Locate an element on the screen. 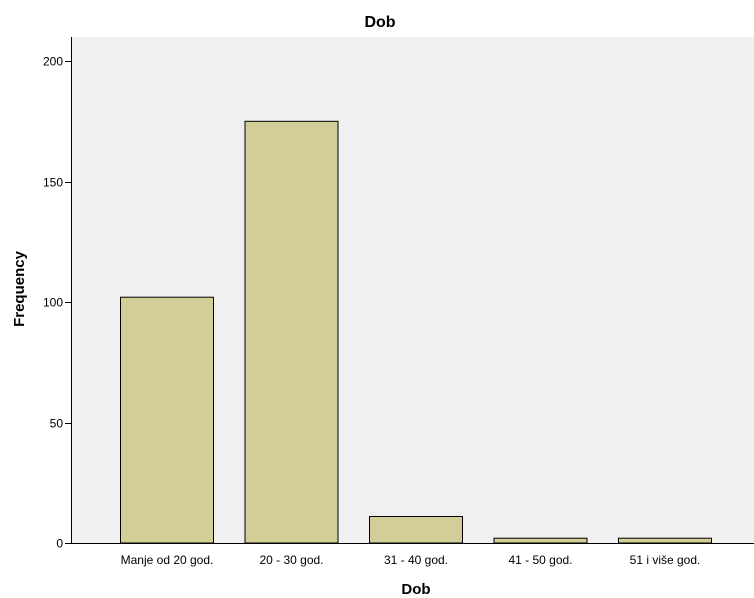 The height and width of the screenshot is (598, 754). y-tick-label: 50 is located at coordinates (57, 424).